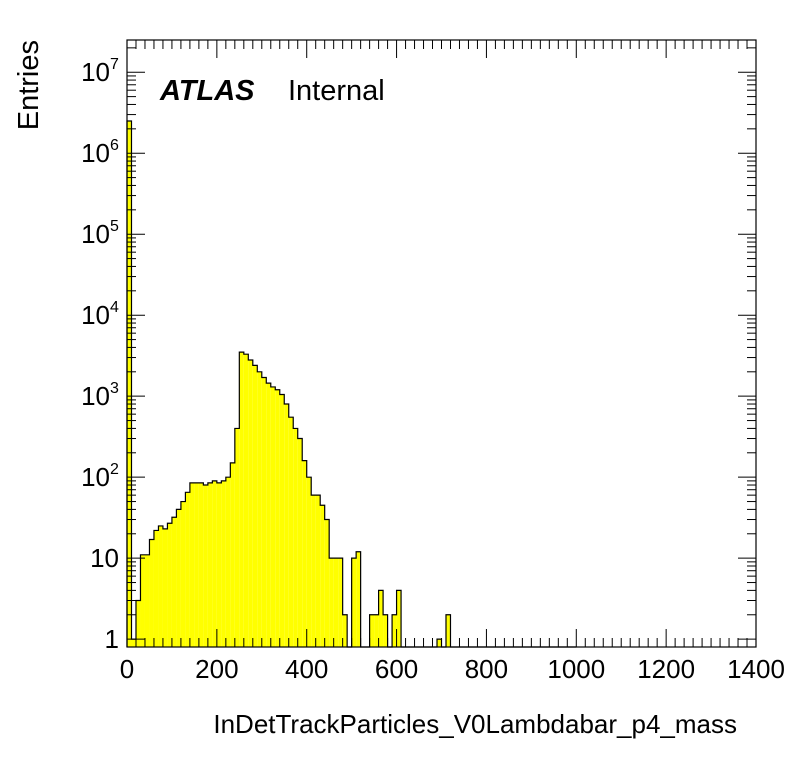  What do you see at coordinates (114, 226) in the screenshot?
I see `y-tick-exponent: 5` at bounding box center [114, 226].